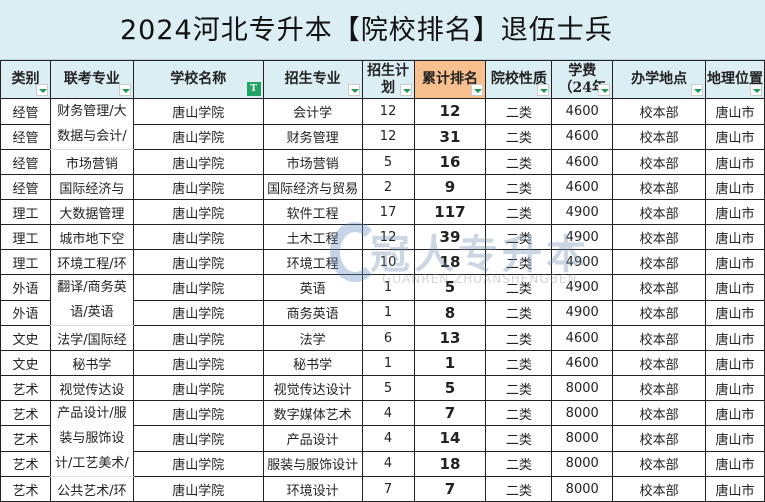 This screenshot has height=502, width=765. I want to click on column-header: 联考专业, so click(91, 79).